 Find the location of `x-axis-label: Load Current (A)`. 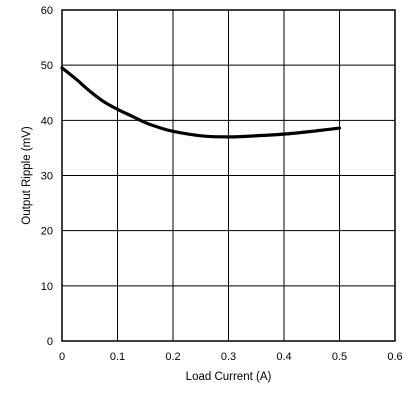

x-axis-label: Load Current (A) is located at coordinates (229, 377).